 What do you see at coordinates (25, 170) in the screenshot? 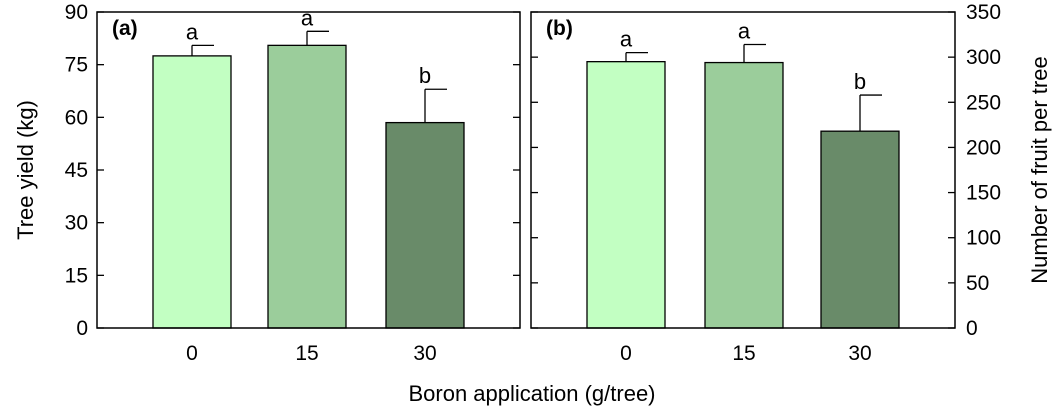
I see `y-axis-label: Tree yield (kg)` at bounding box center [25, 170].